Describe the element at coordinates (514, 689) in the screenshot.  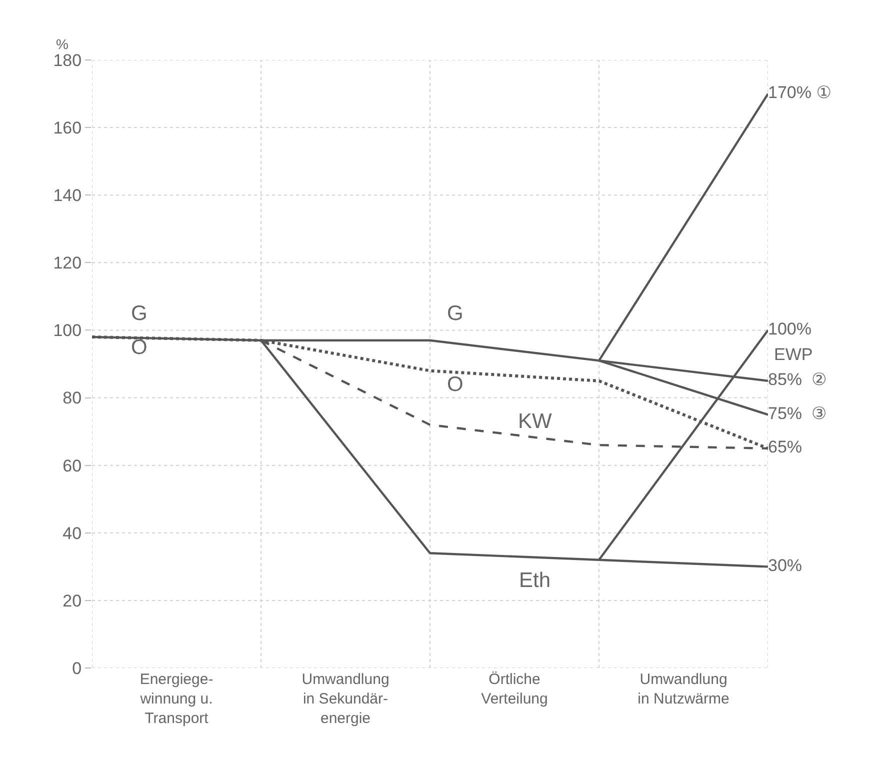
I see `x-tick-label: Örtliche Verteilung` at that location.